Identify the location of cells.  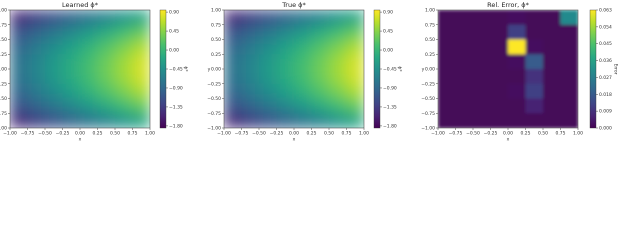
(294, 69).